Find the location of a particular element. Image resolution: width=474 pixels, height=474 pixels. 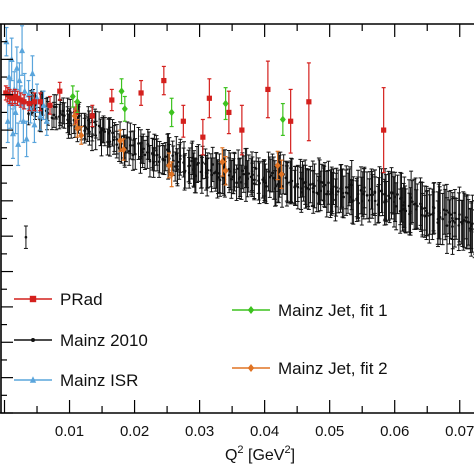

legend-entry-mainz-jet-fit-1: Mainz Jet, fit 1 is located at coordinates (310, 310).